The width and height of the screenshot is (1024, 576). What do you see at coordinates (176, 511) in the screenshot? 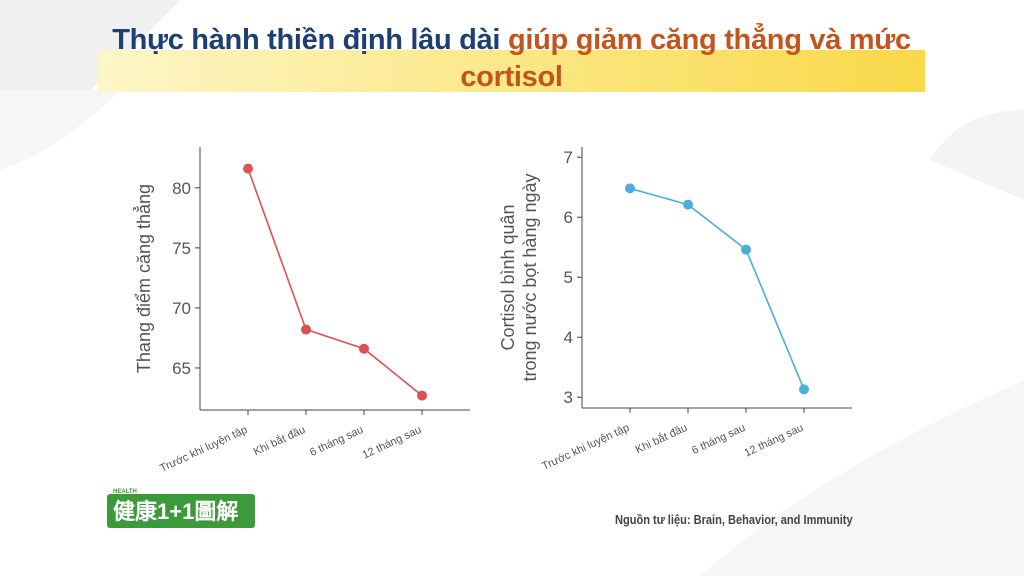
I see `logo-text: 健康1+1圖解` at bounding box center [176, 511].